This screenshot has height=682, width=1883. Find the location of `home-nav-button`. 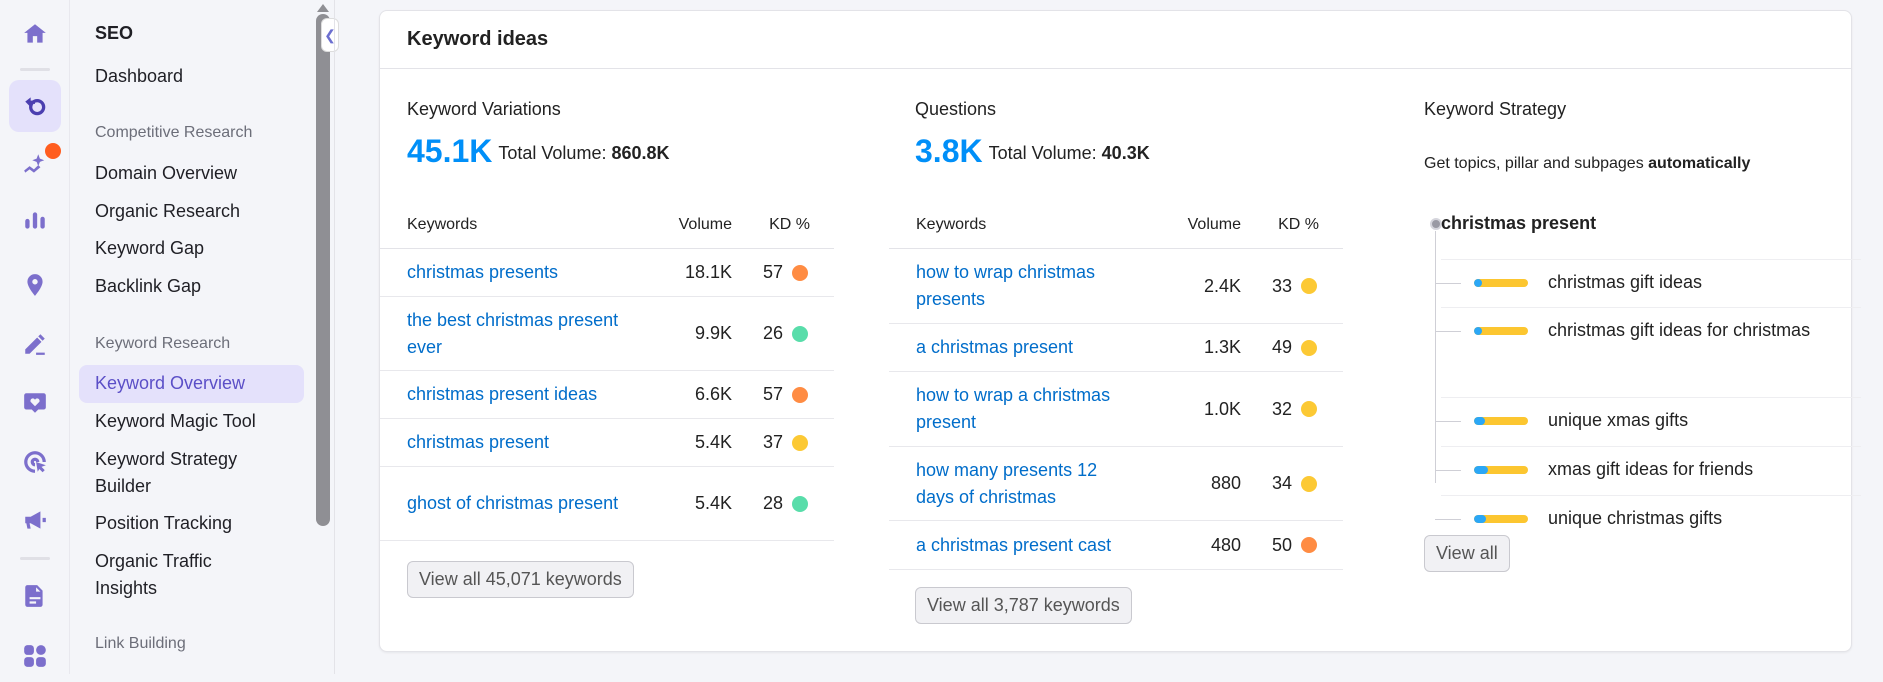

home-nav-button is located at coordinates (35, 34).